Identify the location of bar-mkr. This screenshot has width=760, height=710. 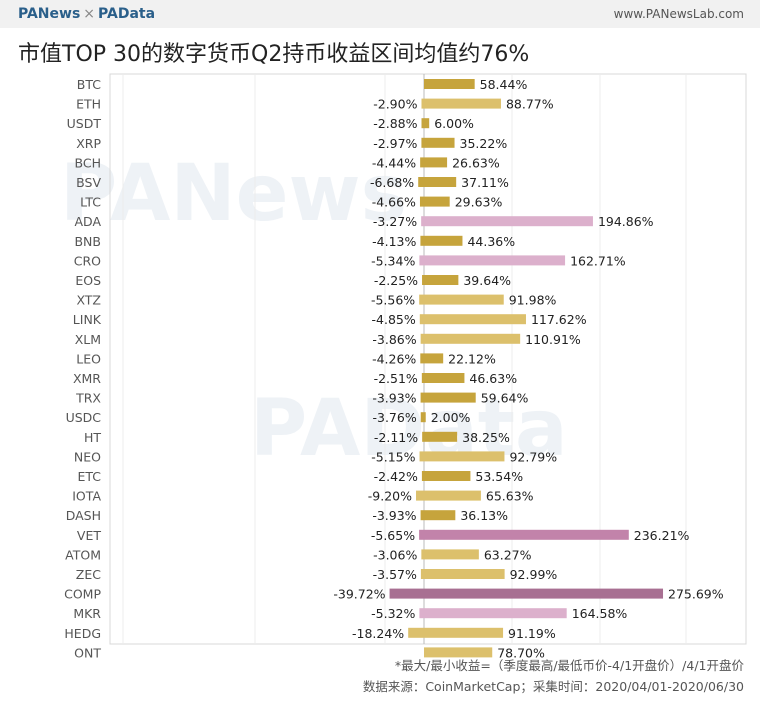
(493, 613).